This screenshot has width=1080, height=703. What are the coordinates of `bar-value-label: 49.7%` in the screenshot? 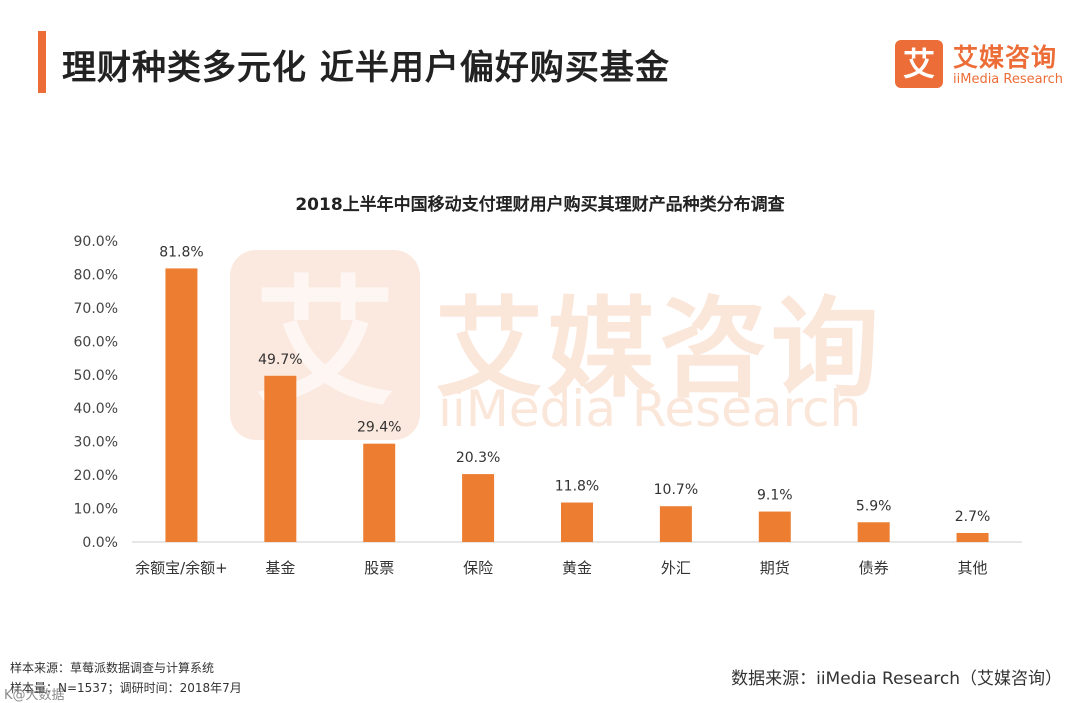 It's located at (280, 360).